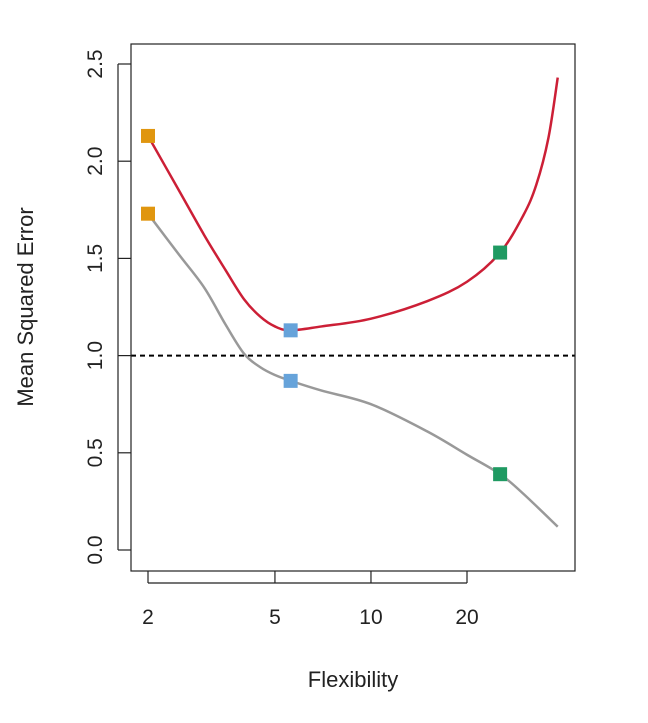 The width and height of the screenshot is (648, 723). What do you see at coordinates (95, 452) in the screenshot?
I see `y-tick-label: 0.5` at bounding box center [95, 452].